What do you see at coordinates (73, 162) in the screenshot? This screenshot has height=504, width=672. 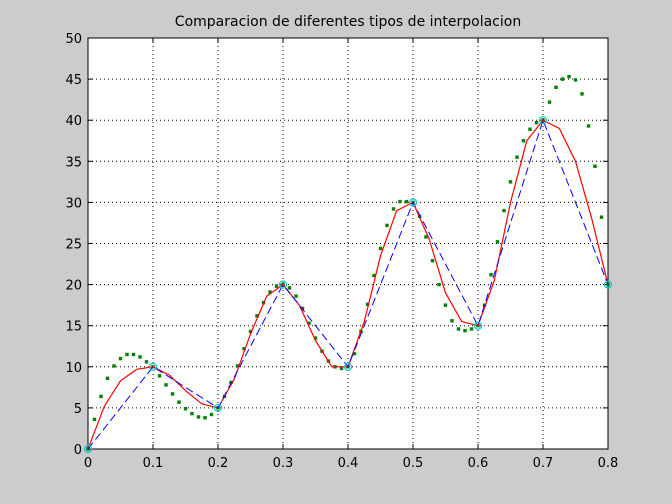 I see `y-tick-label: 35` at bounding box center [73, 162].